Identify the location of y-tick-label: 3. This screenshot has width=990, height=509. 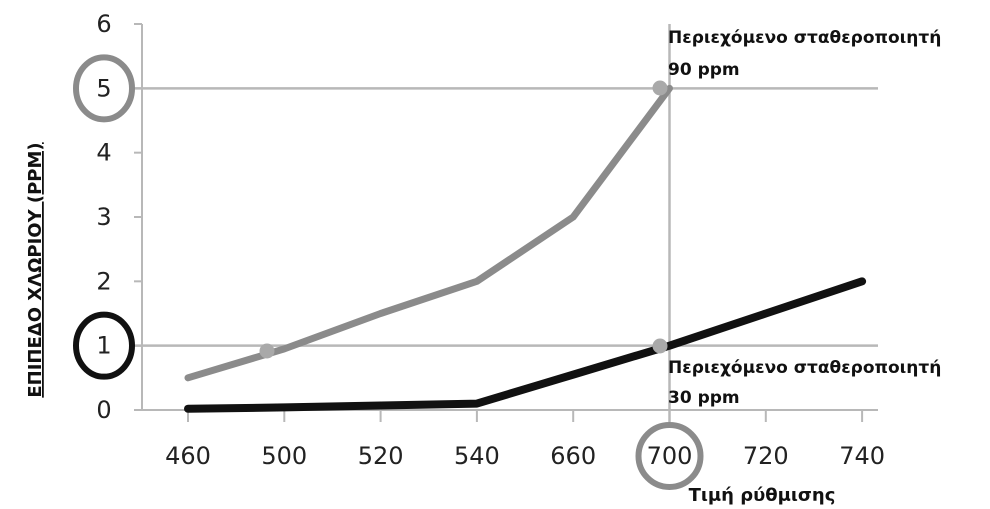
(103, 217).